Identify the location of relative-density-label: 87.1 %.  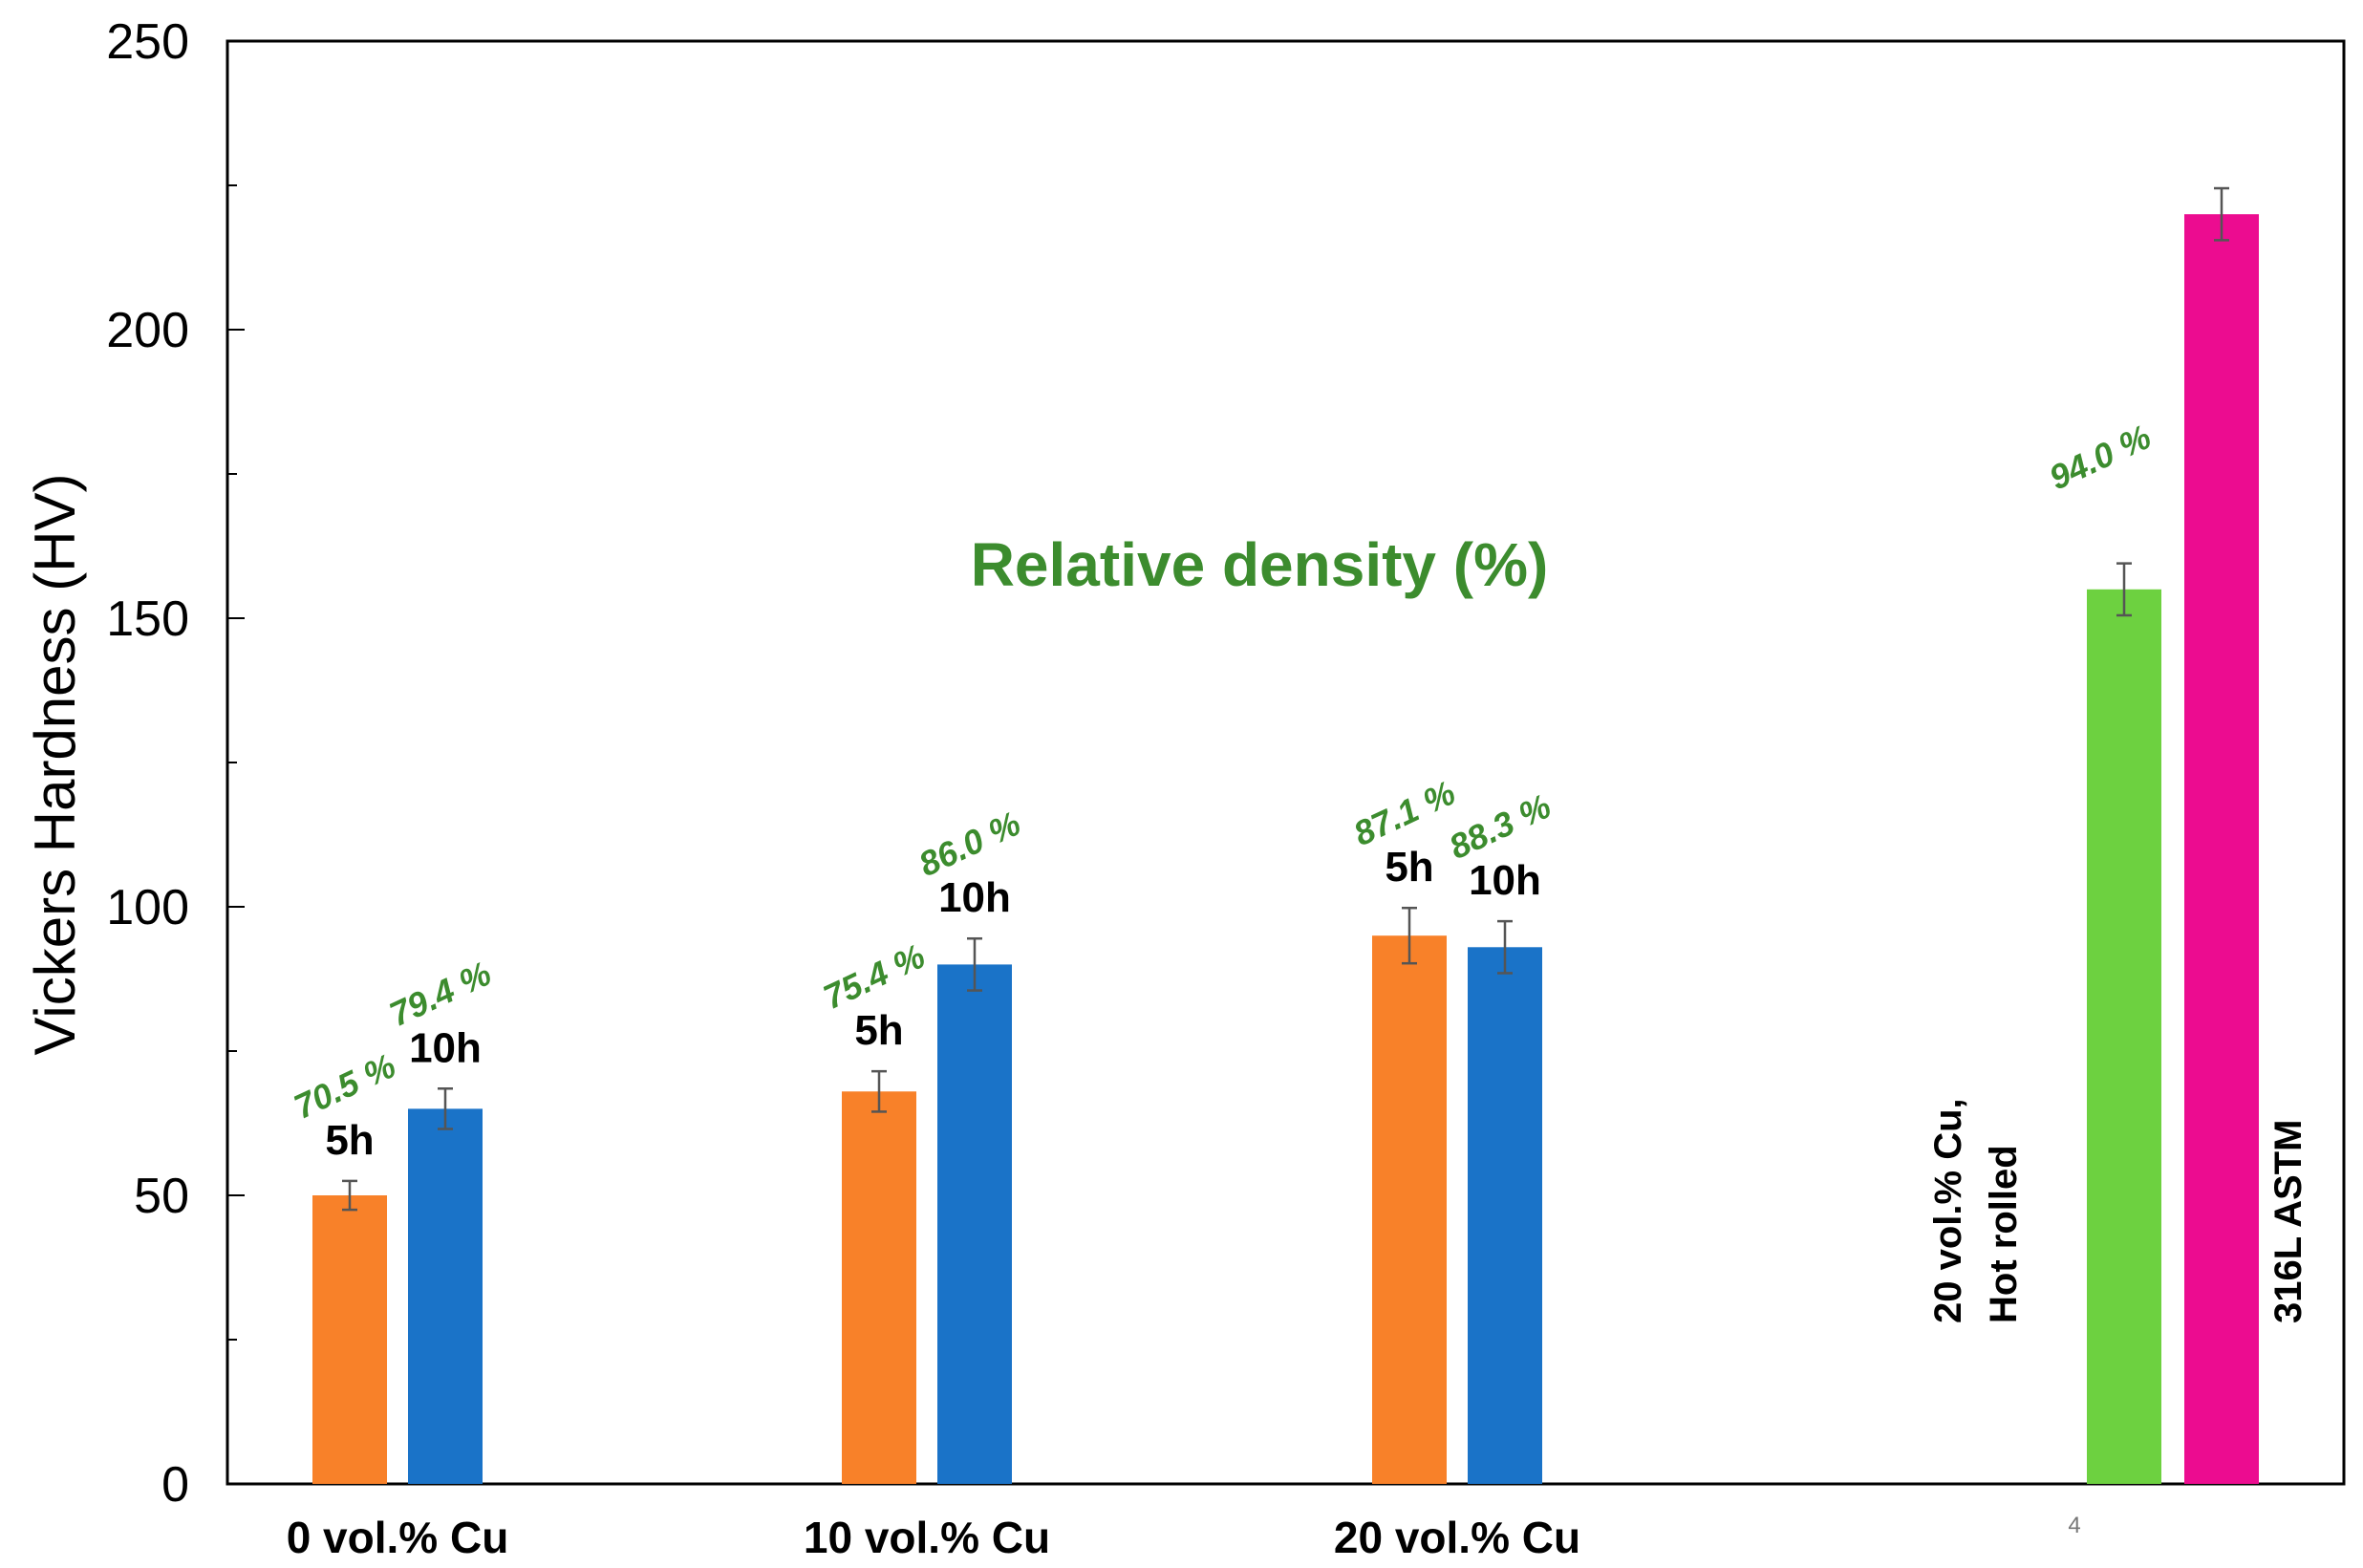
(1404, 813).